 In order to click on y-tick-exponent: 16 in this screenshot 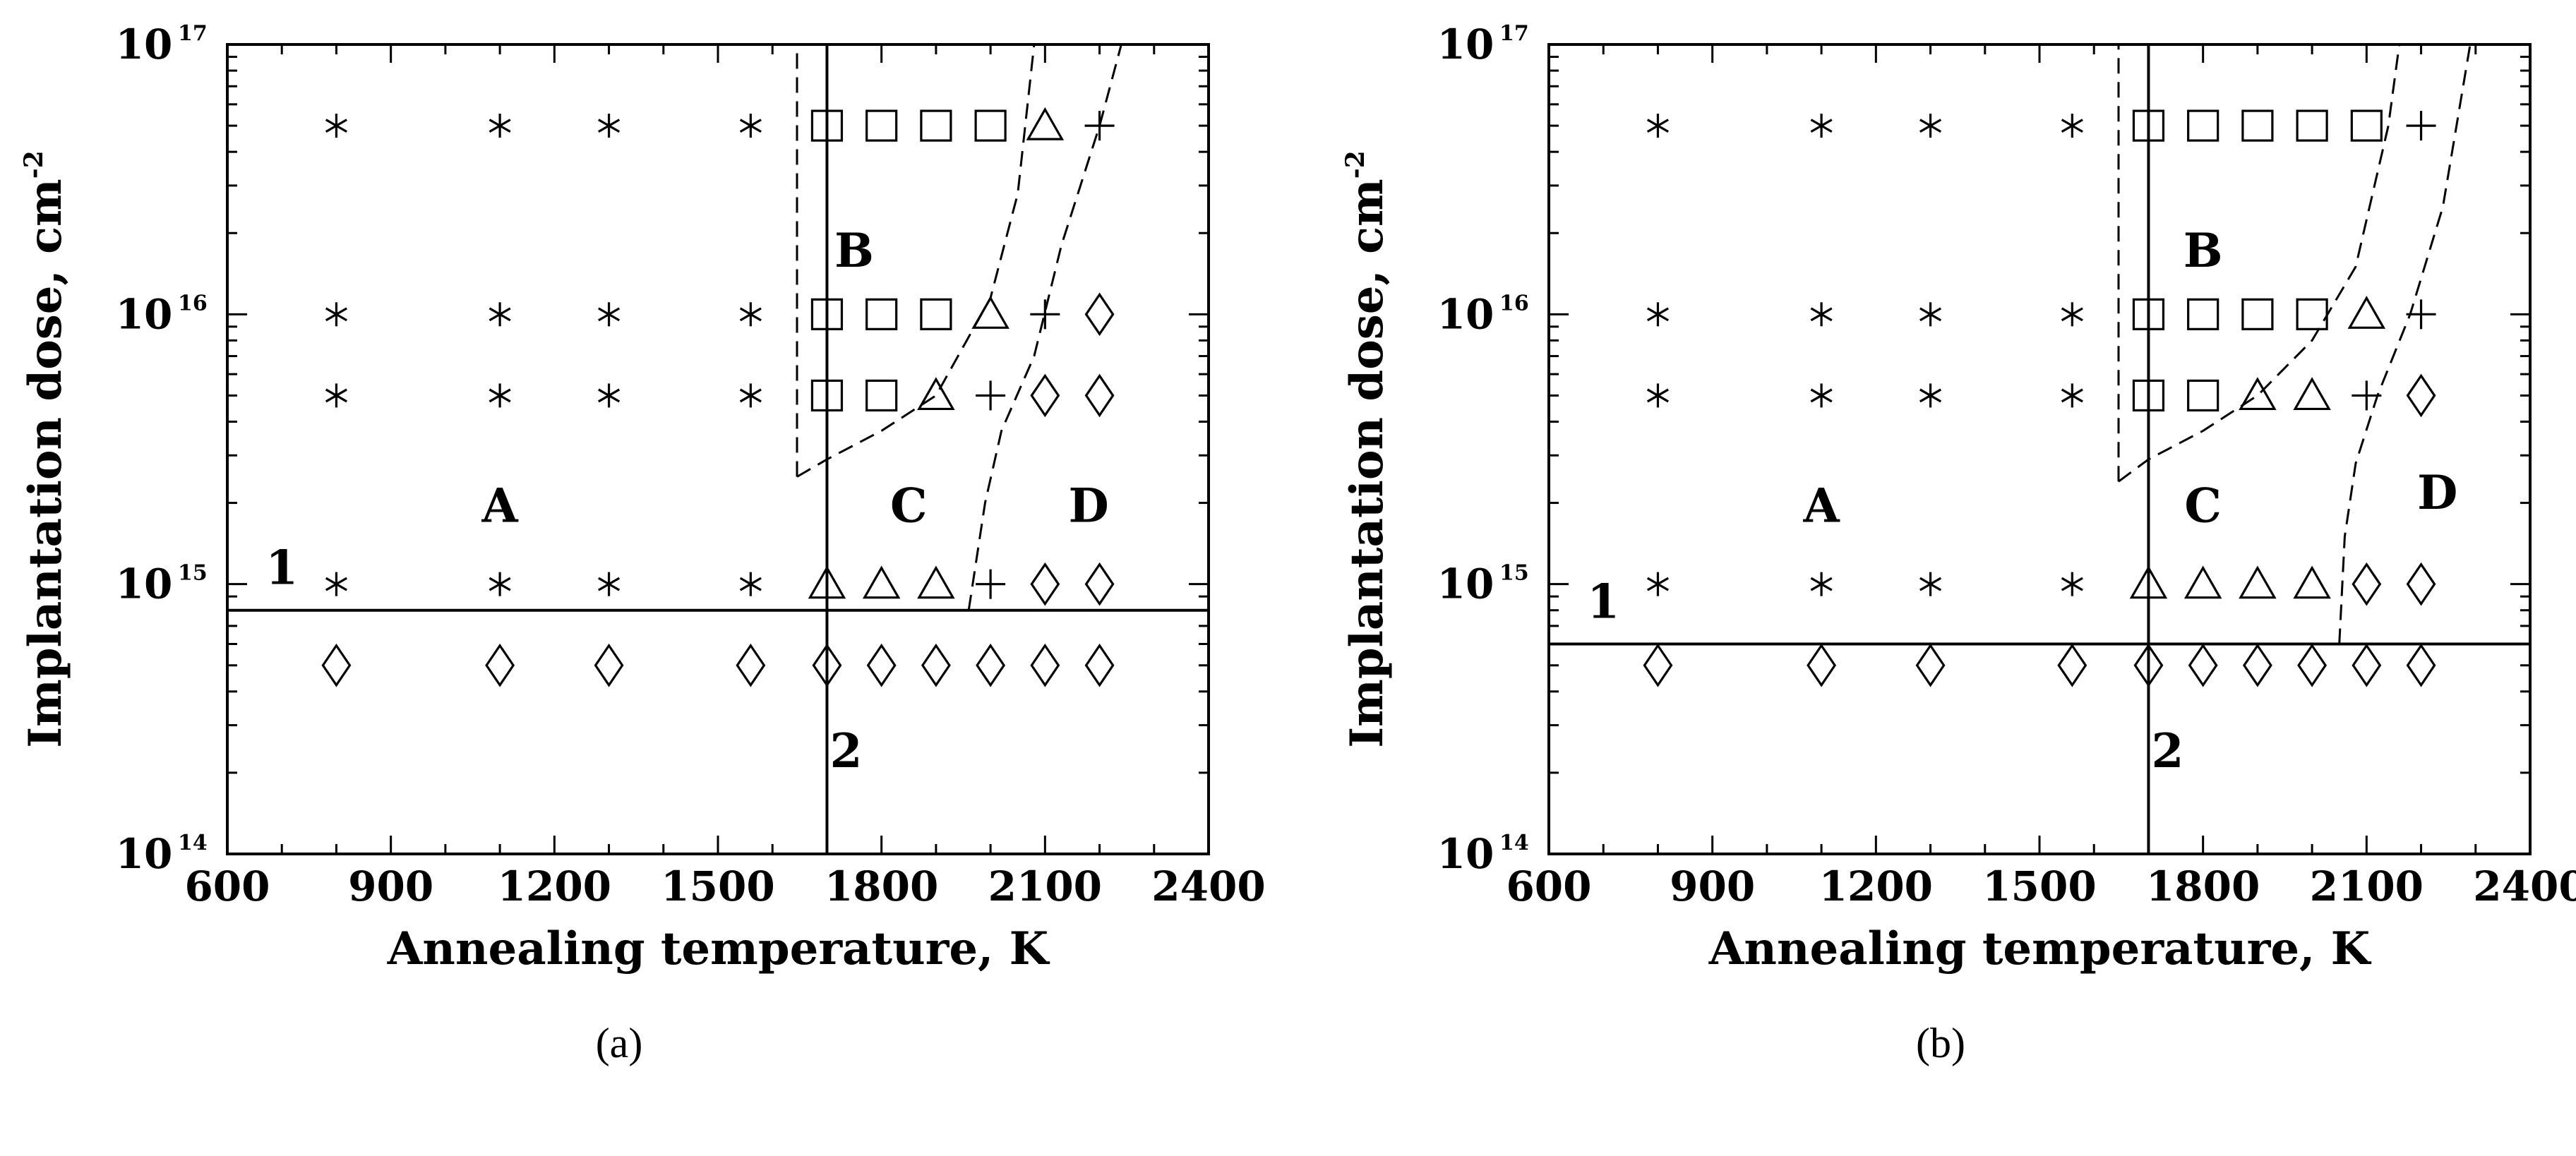, I will do `click(193, 303)`.